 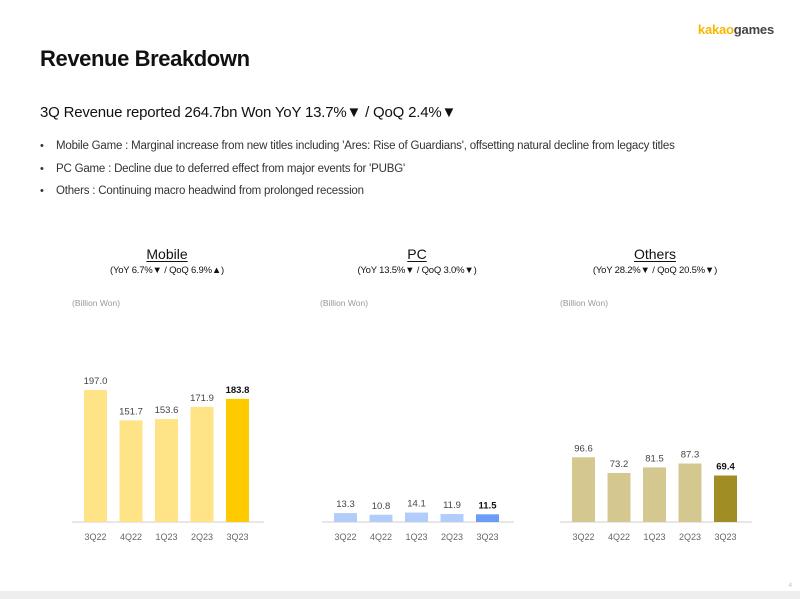 I want to click on bar-chart-pc: 13.3 3Q22 10.8 4Q22 14.1 1Q23 11.9 2Q23 11.5 3Q23, so click(x=418, y=520).